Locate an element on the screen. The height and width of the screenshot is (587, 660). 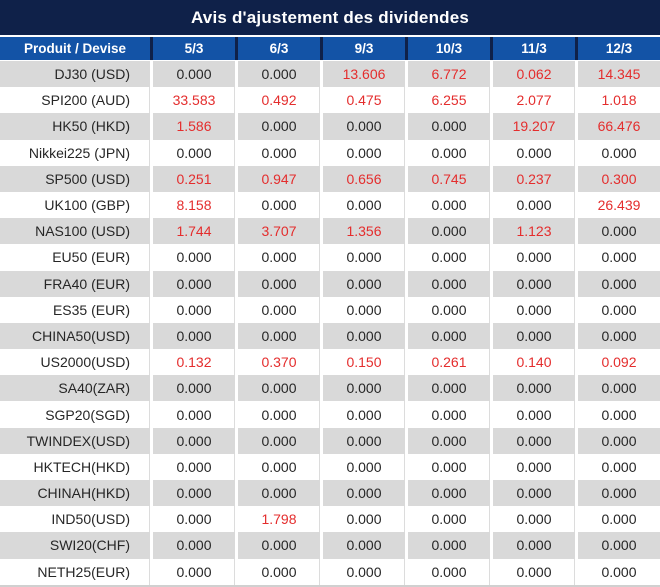
value-cell: 6.255 is located at coordinates (449, 100).